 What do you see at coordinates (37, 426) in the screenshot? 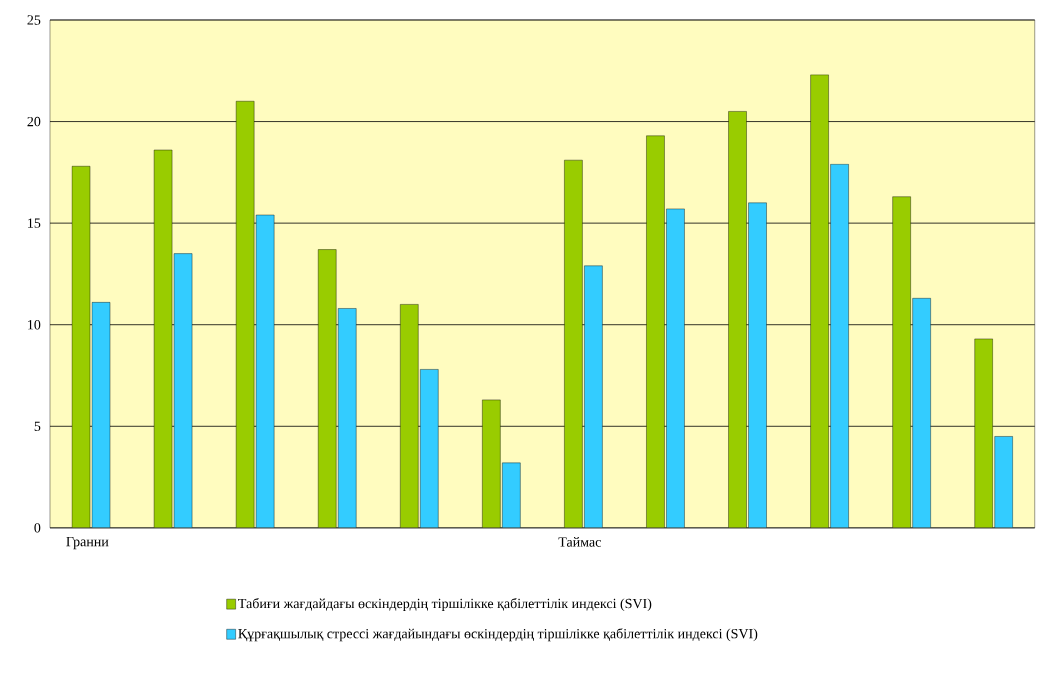
I see `y-tick-label: 5` at bounding box center [37, 426].